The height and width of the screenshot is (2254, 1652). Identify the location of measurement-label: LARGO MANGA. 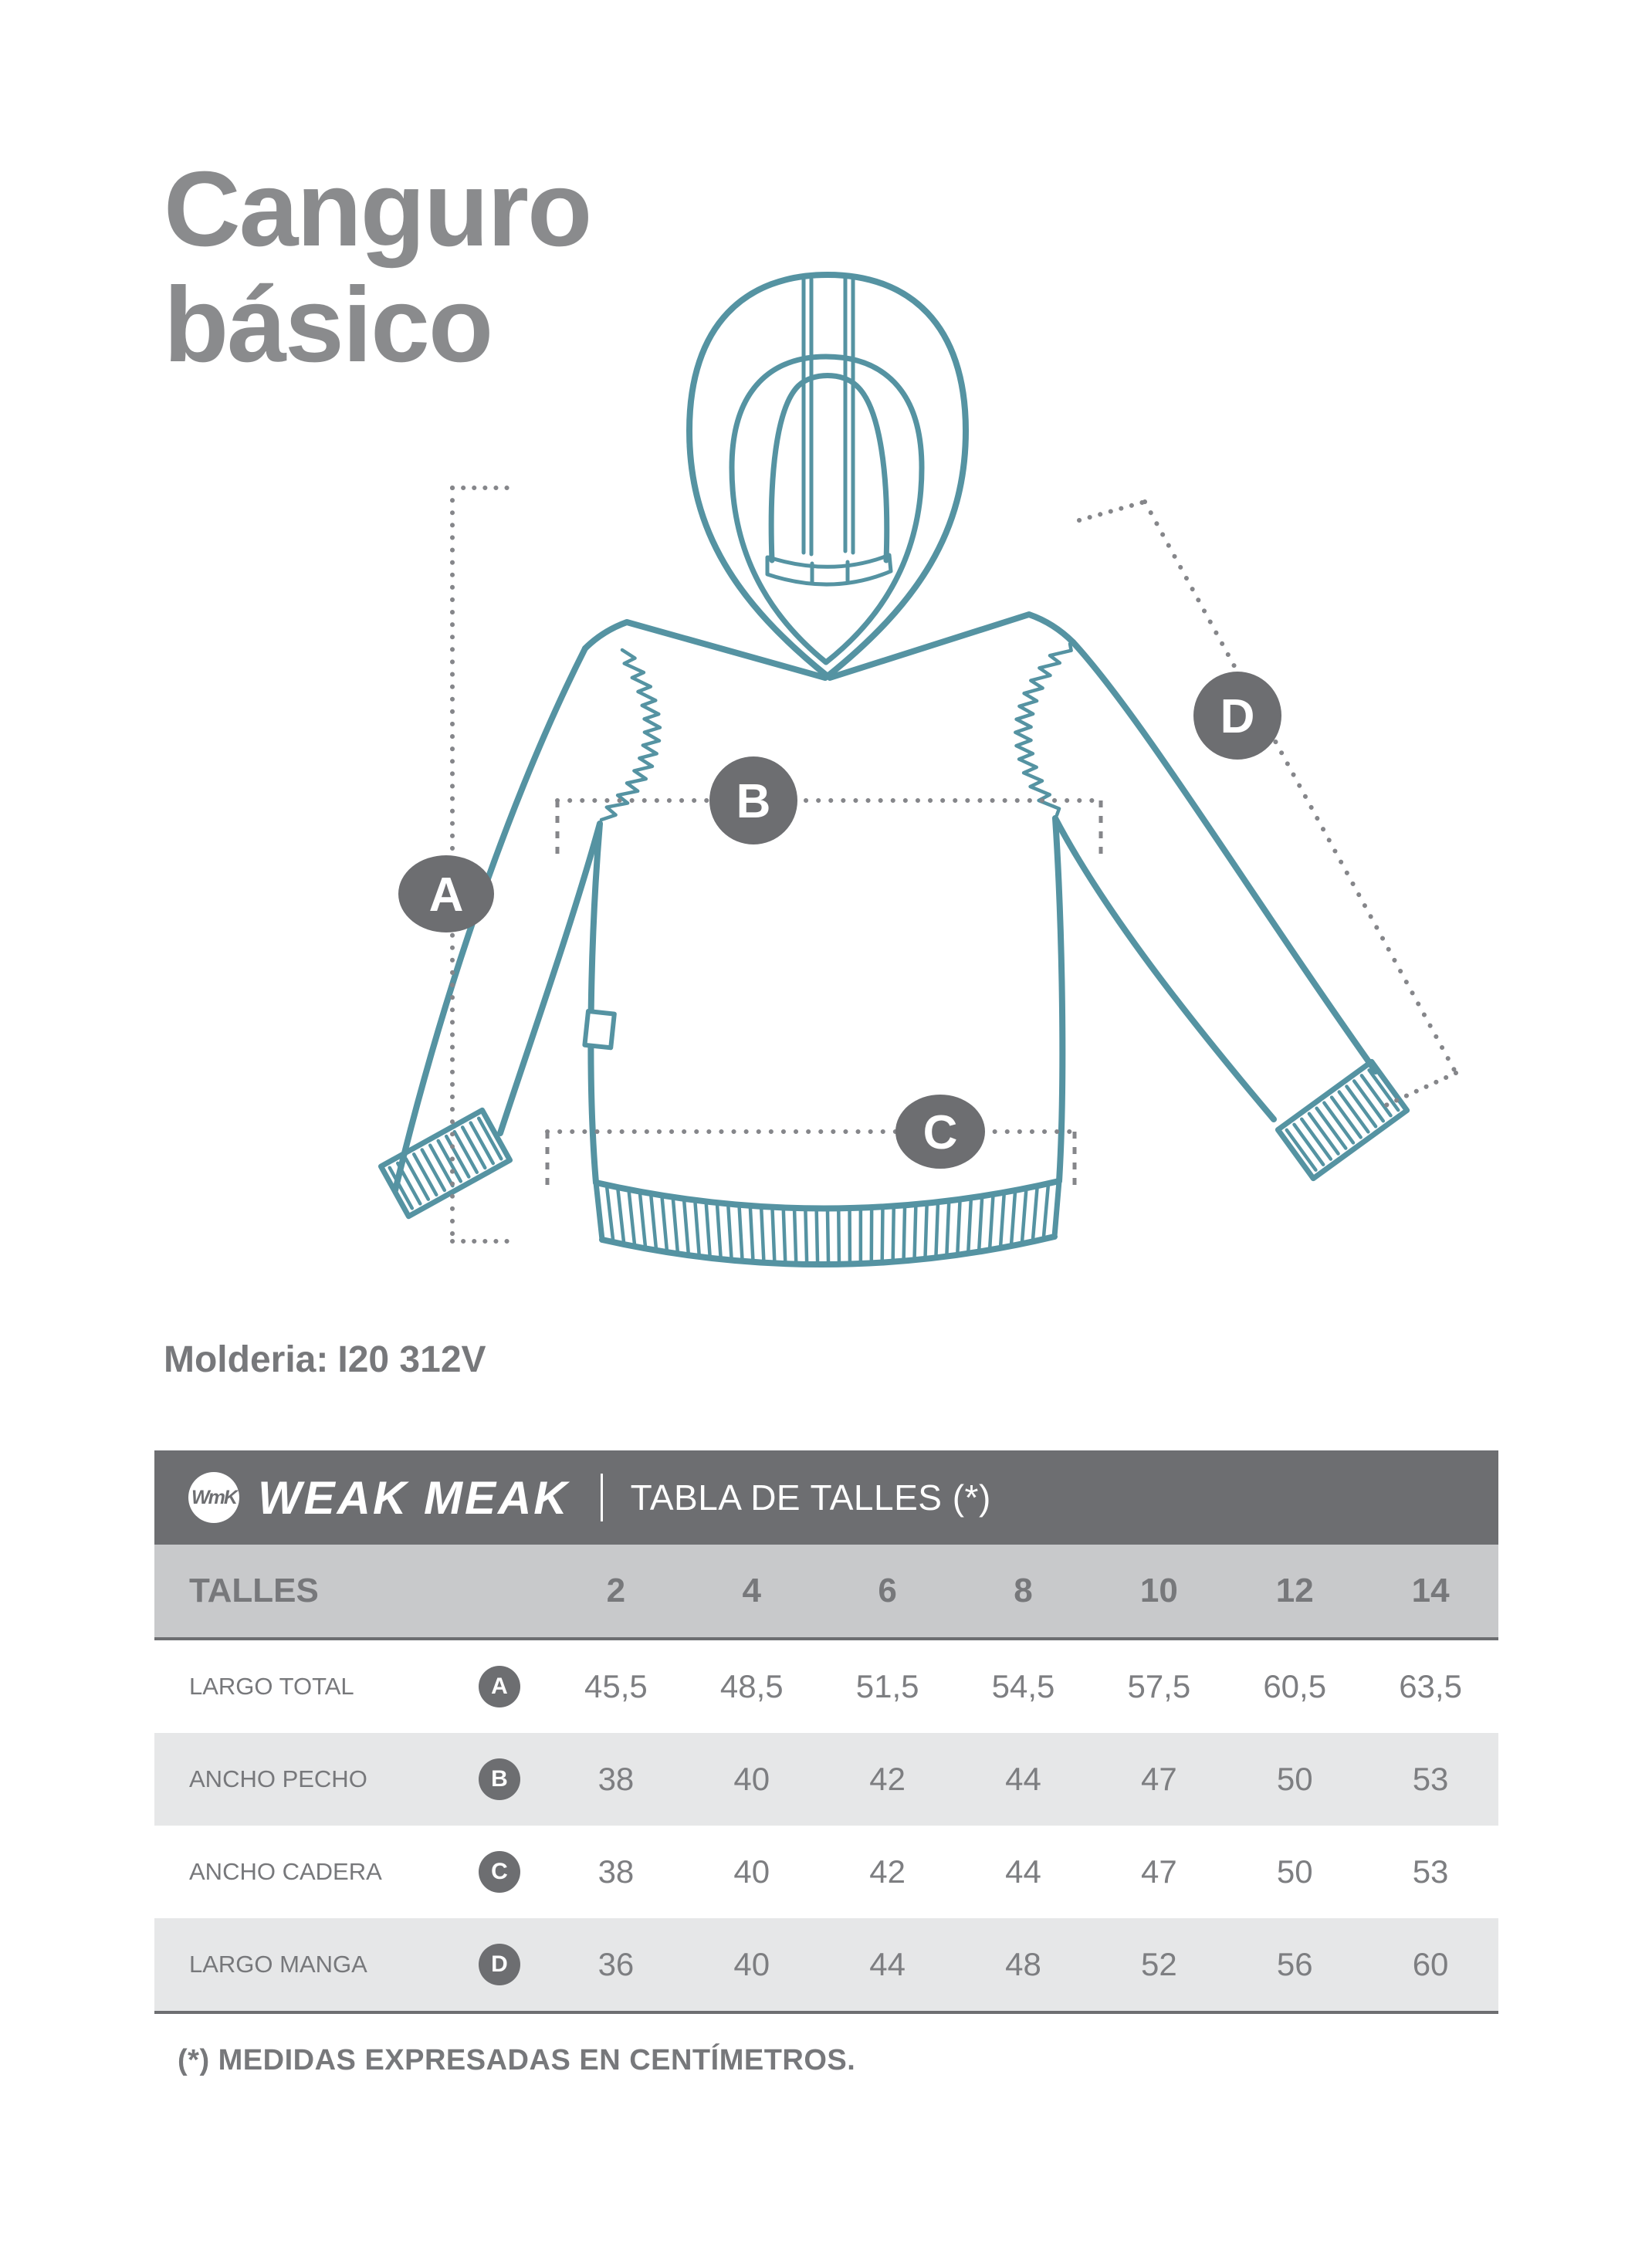
(278, 1964).